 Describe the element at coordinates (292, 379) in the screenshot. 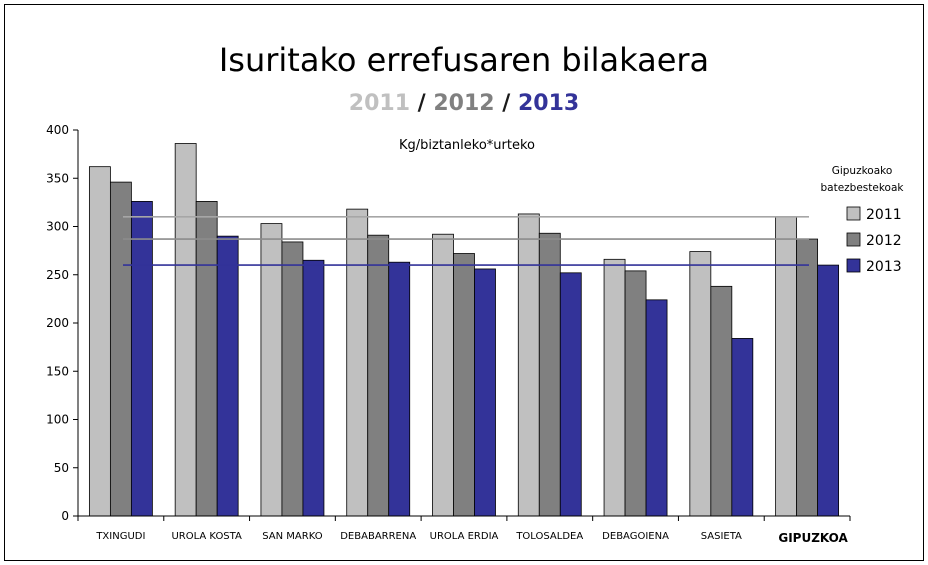

I see `bar-san-marko-2012` at that location.